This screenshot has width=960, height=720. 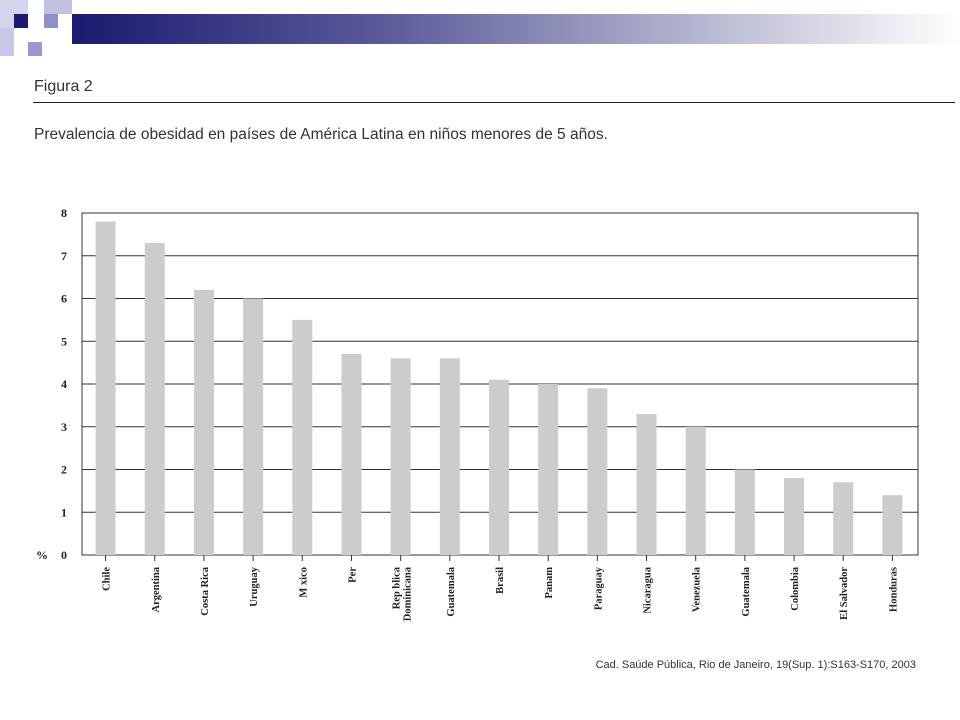 What do you see at coordinates (64, 299) in the screenshot?
I see `y-tick-label-6: 6` at bounding box center [64, 299].